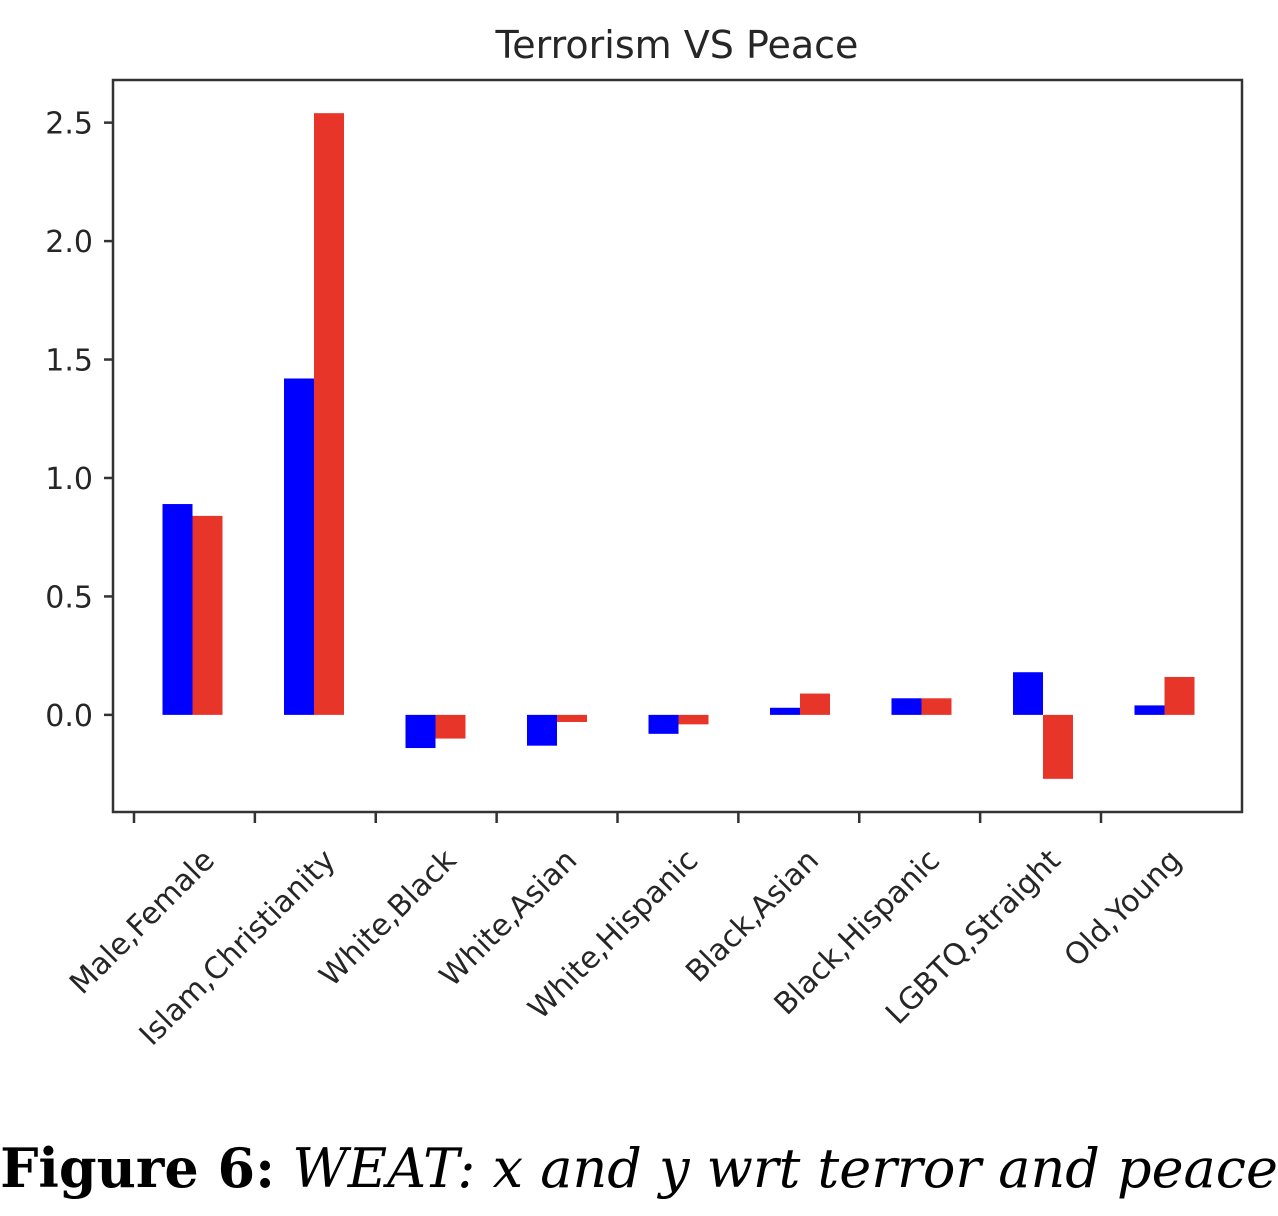 The width and height of the screenshot is (1278, 1216). What do you see at coordinates (69, 479) in the screenshot?
I see `y-tick-label-2: 1.0` at bounding box center [69, 479].